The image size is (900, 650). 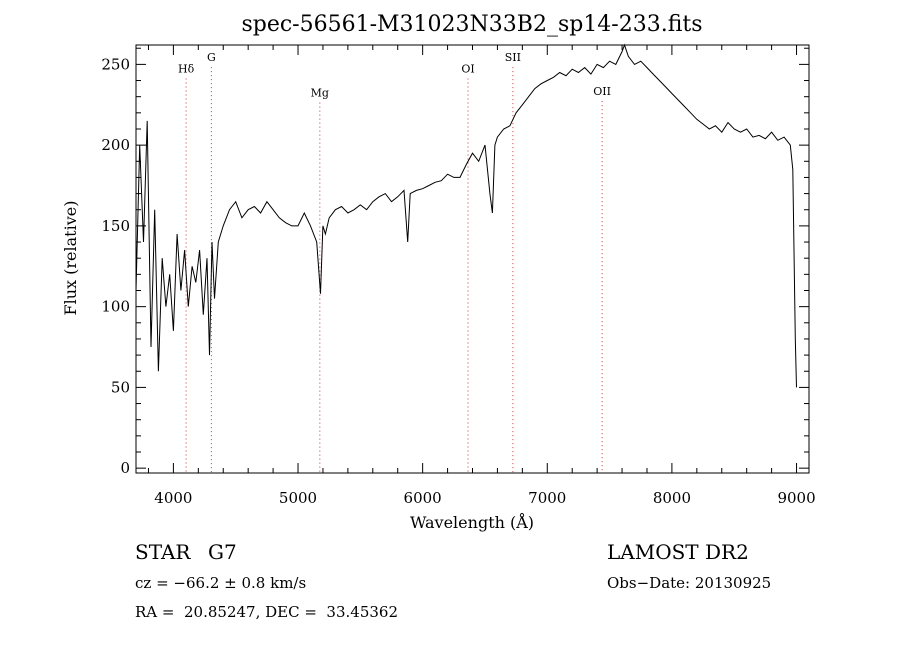 I want to click on y-tick-label: 200, so click(x=115, y=145).